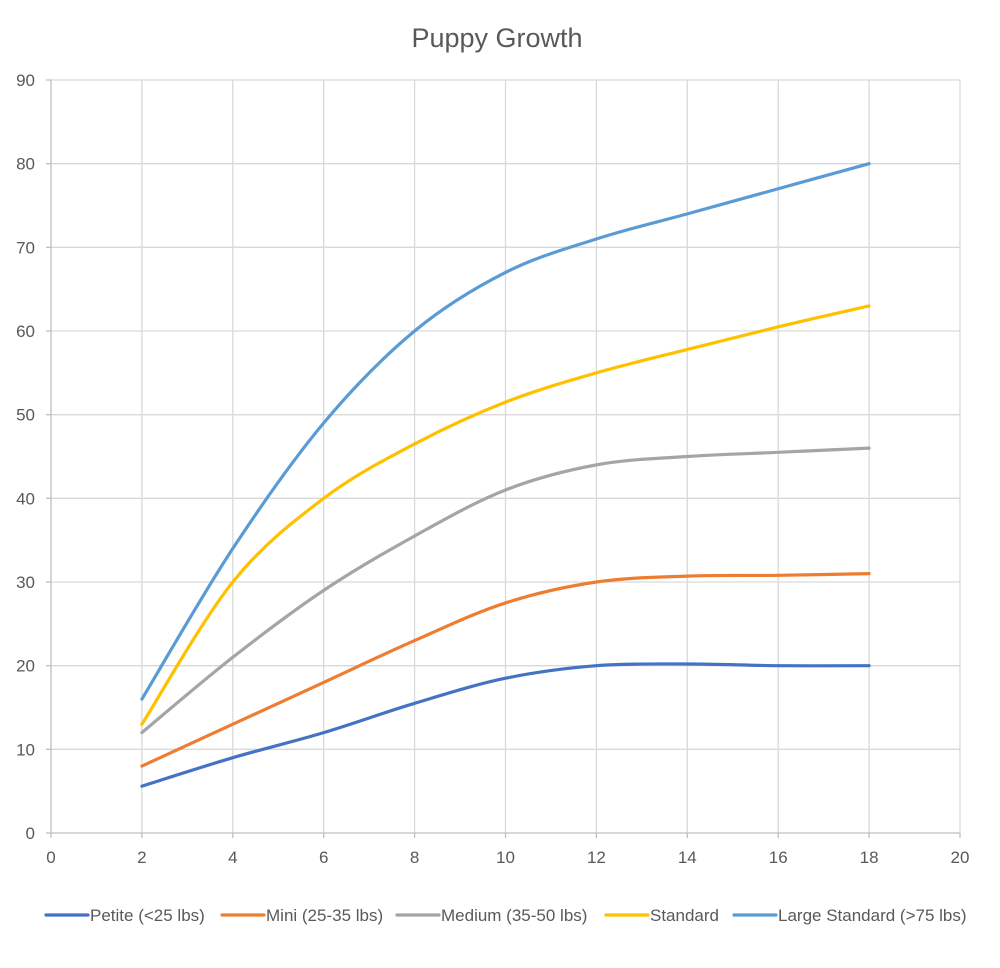  Describe the element at coordinates (324, 915) in the screenshot. I see `legend-label: Mini (25-35 lbs)` at that location.